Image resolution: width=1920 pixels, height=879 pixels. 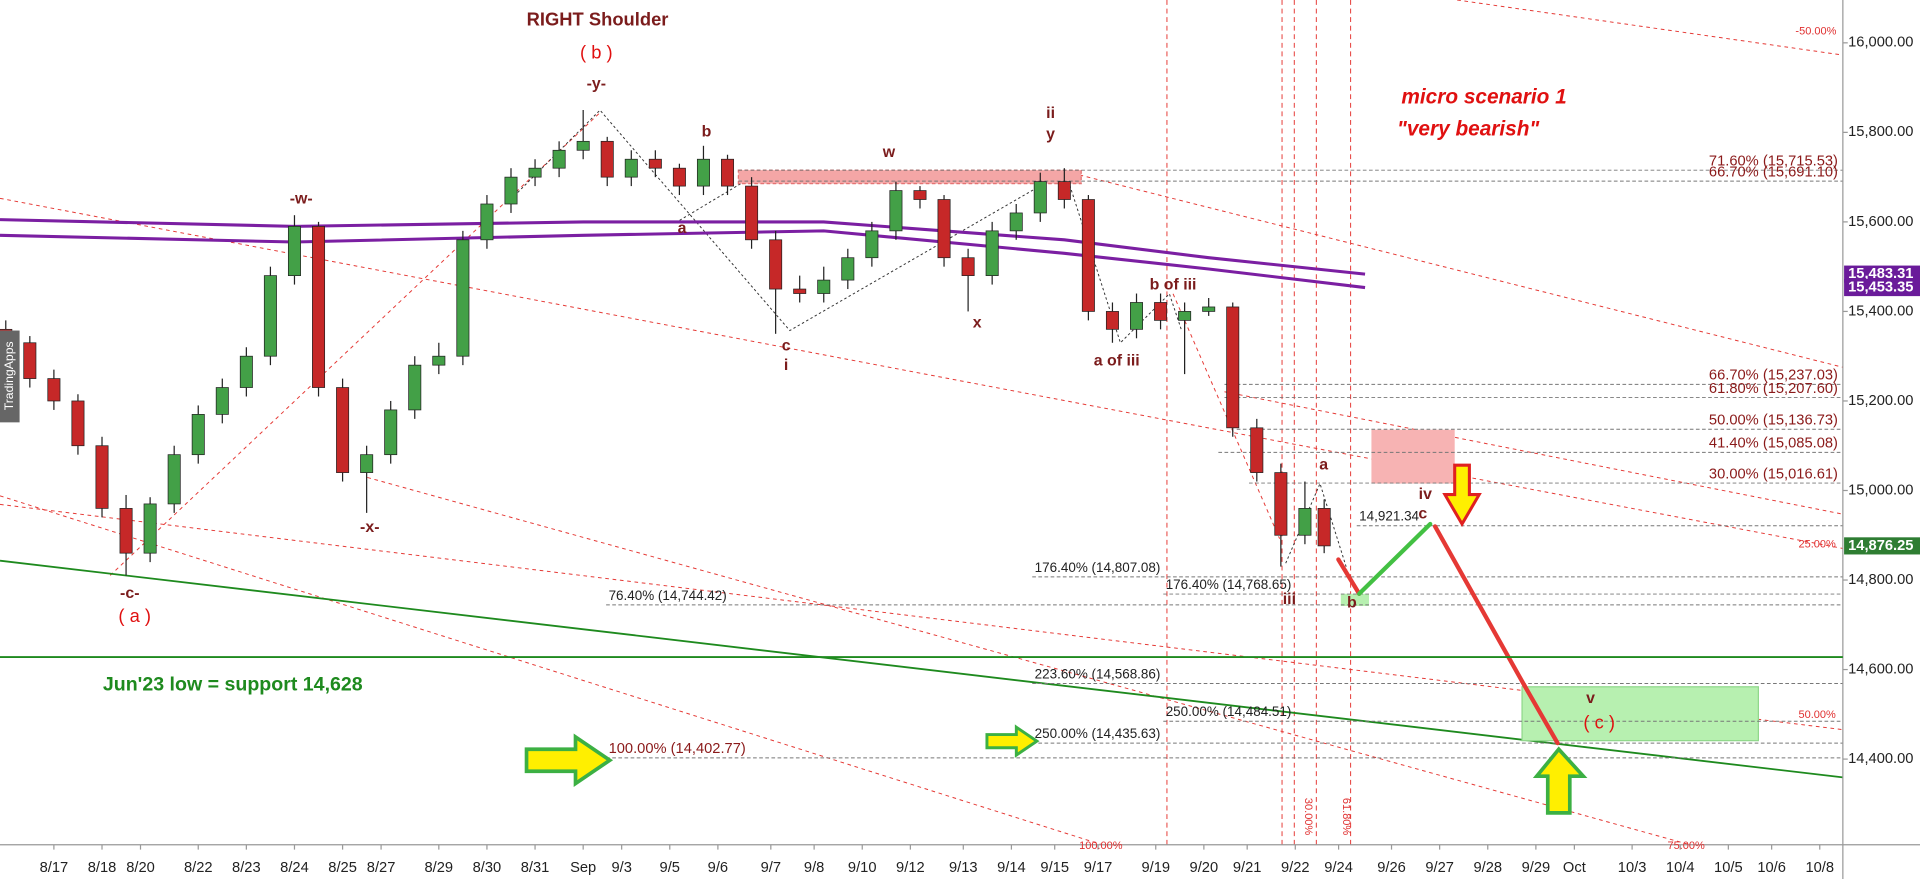 I want to click on y-tick-label: 15,000.00, so click(x=1880, y=490).